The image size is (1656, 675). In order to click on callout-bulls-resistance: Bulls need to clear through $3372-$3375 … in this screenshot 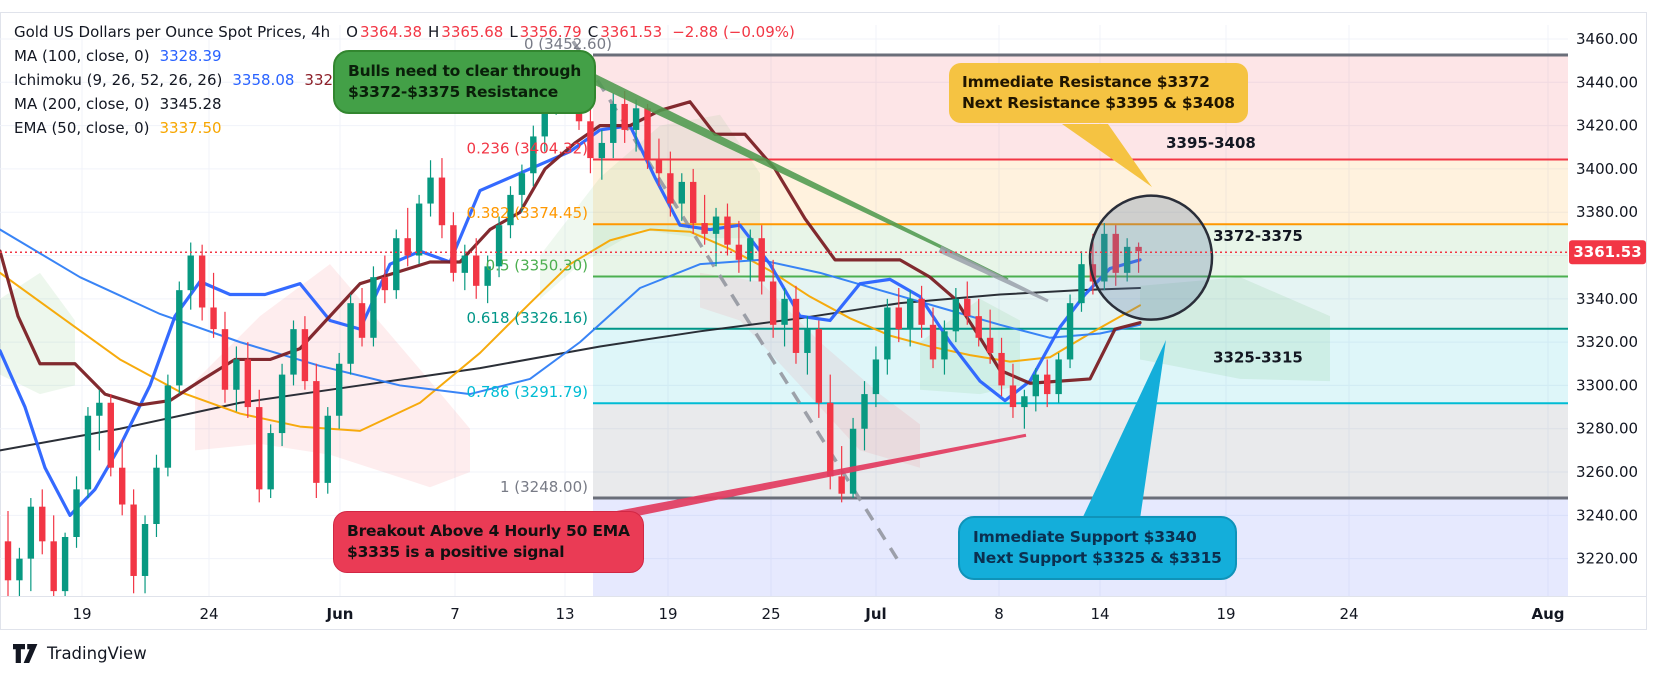, I will do `click(465, 82)`.